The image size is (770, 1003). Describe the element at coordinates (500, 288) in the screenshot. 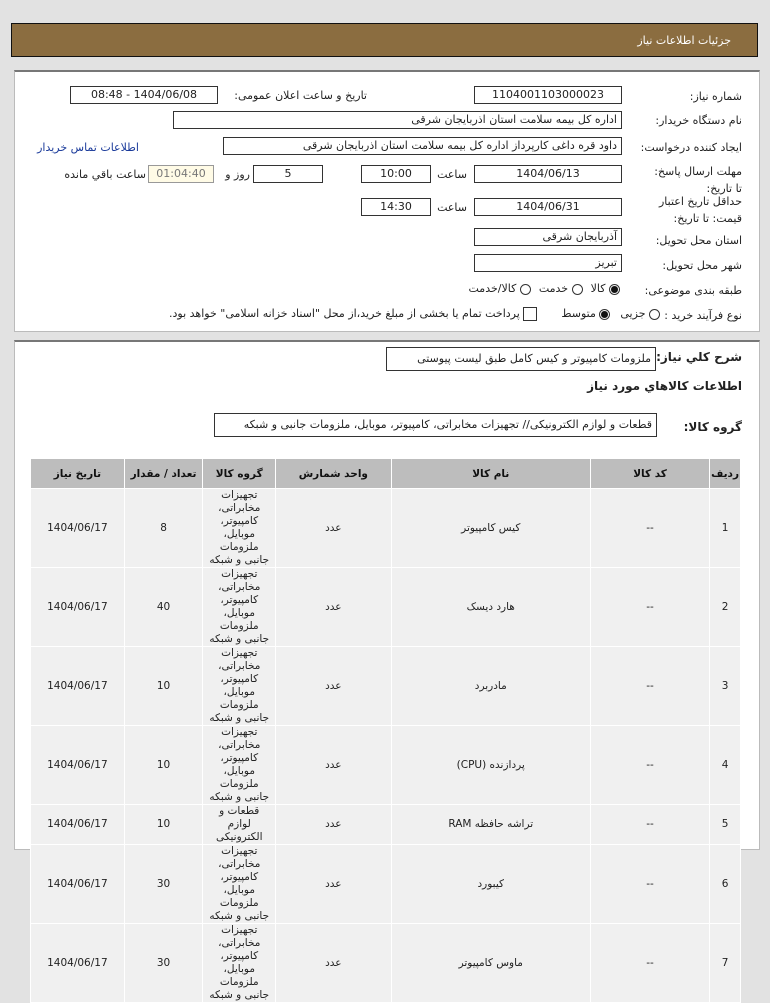

I see `category-option-both: کالا/خدمت` at that location.